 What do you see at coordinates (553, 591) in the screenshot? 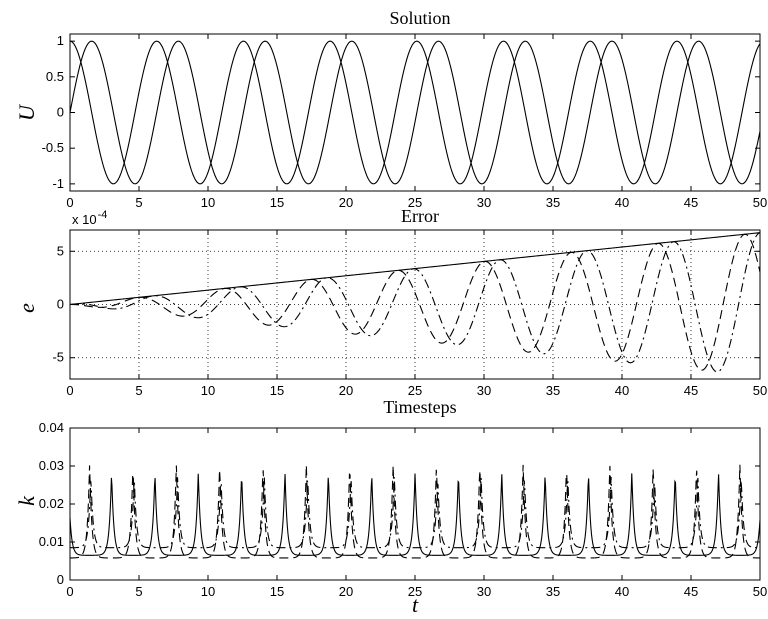
I see `timesteps-xtick-label: 35` at bounding box center [553, 591].